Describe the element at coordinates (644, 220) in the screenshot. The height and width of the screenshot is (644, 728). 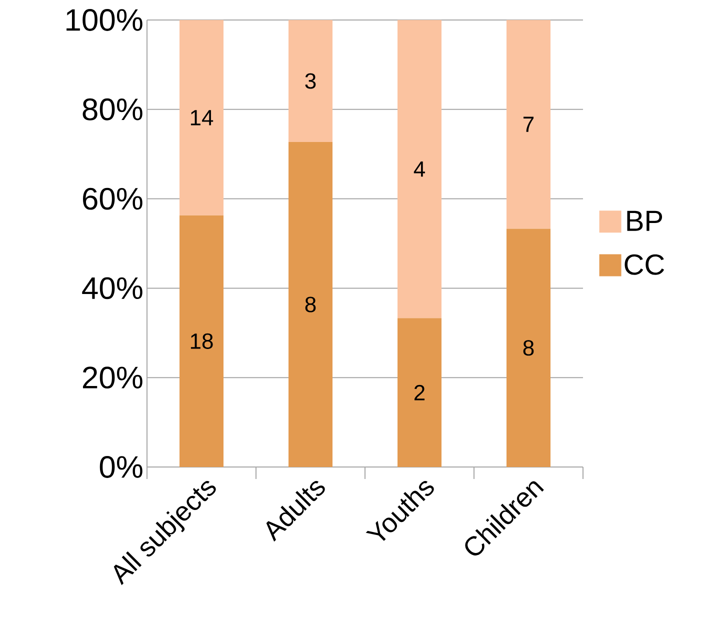
I see `legend-label: BP` at that location.